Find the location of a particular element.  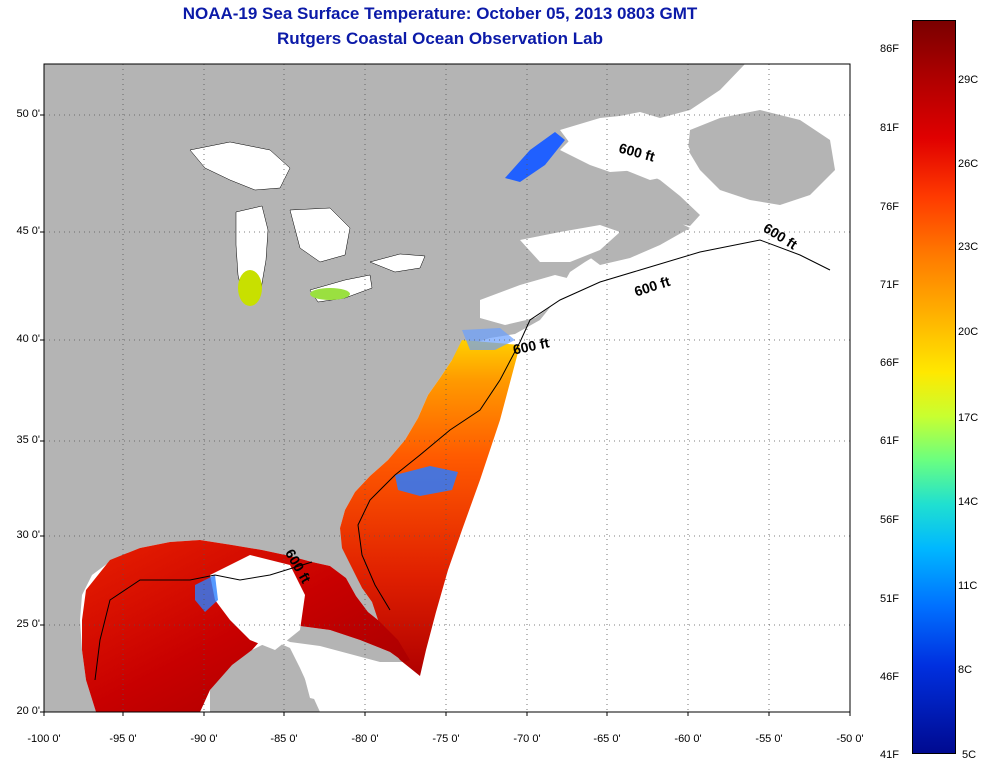

atlantic-canada-shelf is located at coordinates (570, 243).